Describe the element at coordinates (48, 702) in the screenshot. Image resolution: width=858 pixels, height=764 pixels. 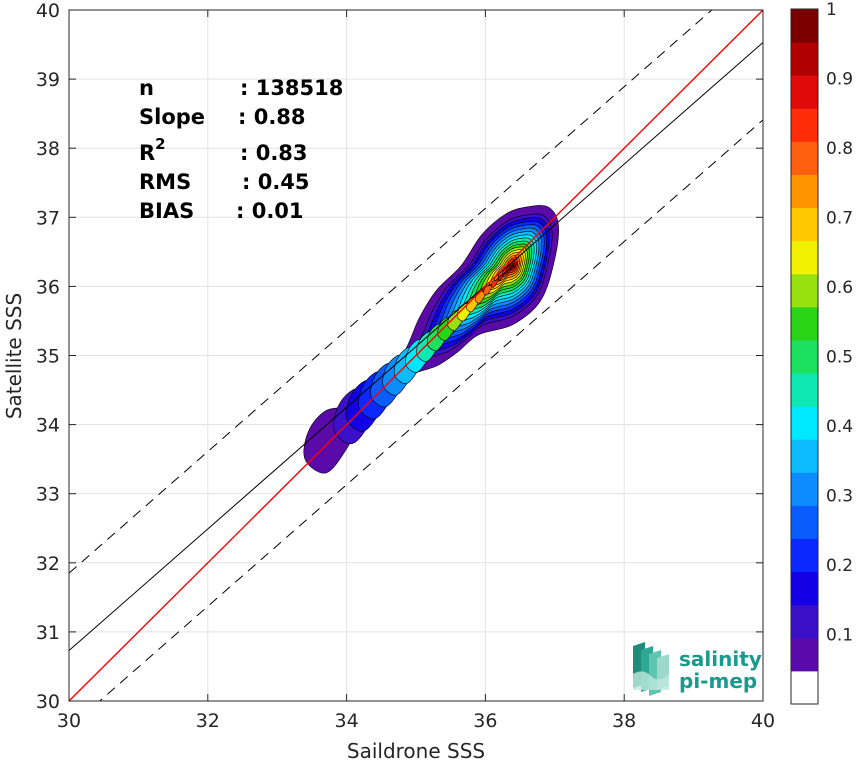
I see `y-tick-label: 30` at that location.